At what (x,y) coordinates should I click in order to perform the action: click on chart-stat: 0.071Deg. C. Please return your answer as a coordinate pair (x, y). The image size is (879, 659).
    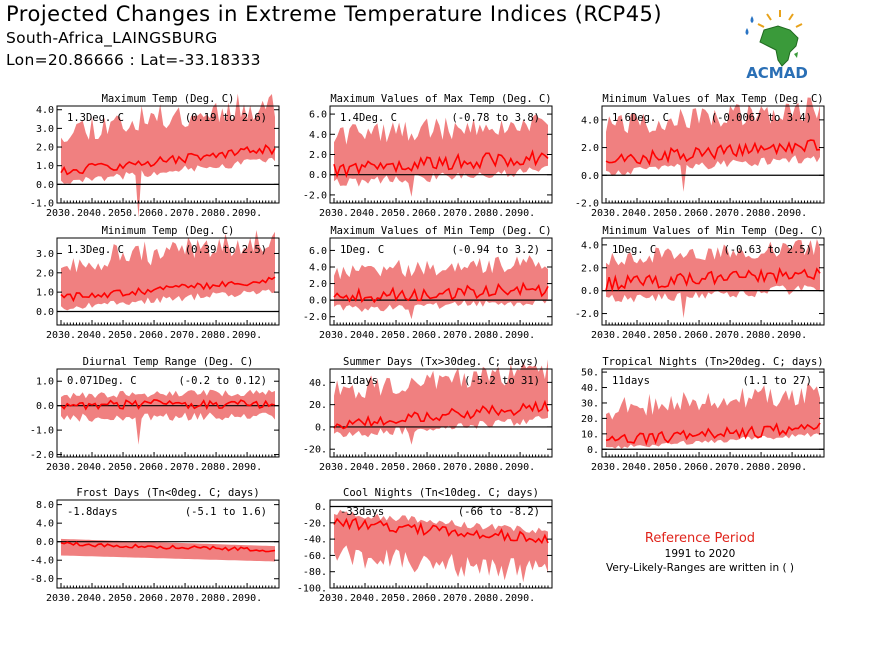
    Looking at the image, I should click on (102, 381).